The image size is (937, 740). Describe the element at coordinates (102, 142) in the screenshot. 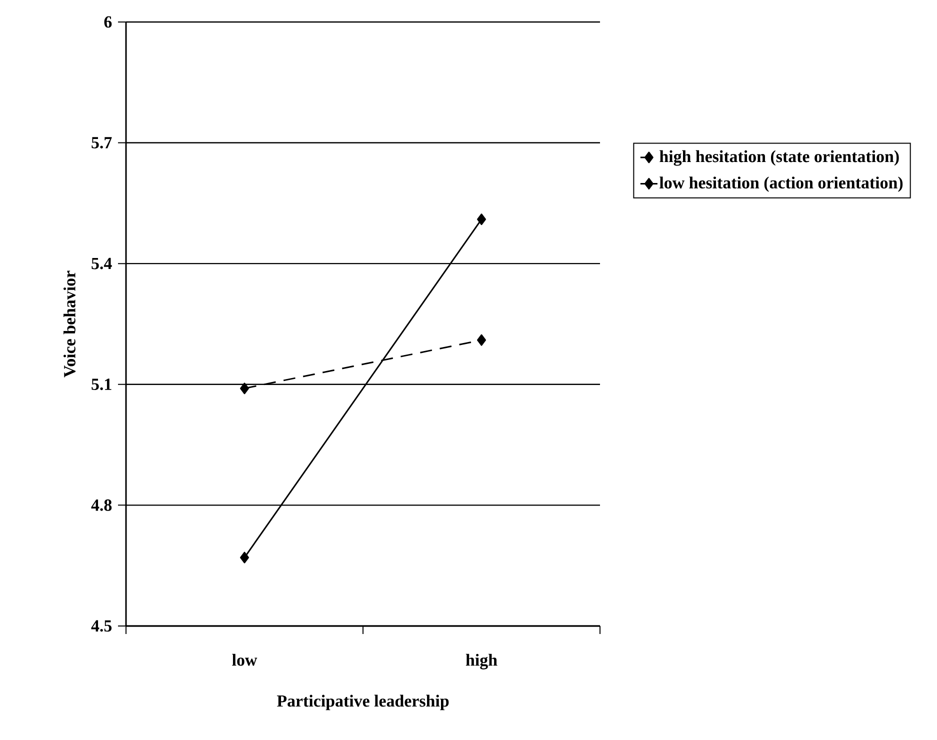

I see `y-tick-label: 5.7` at that location.